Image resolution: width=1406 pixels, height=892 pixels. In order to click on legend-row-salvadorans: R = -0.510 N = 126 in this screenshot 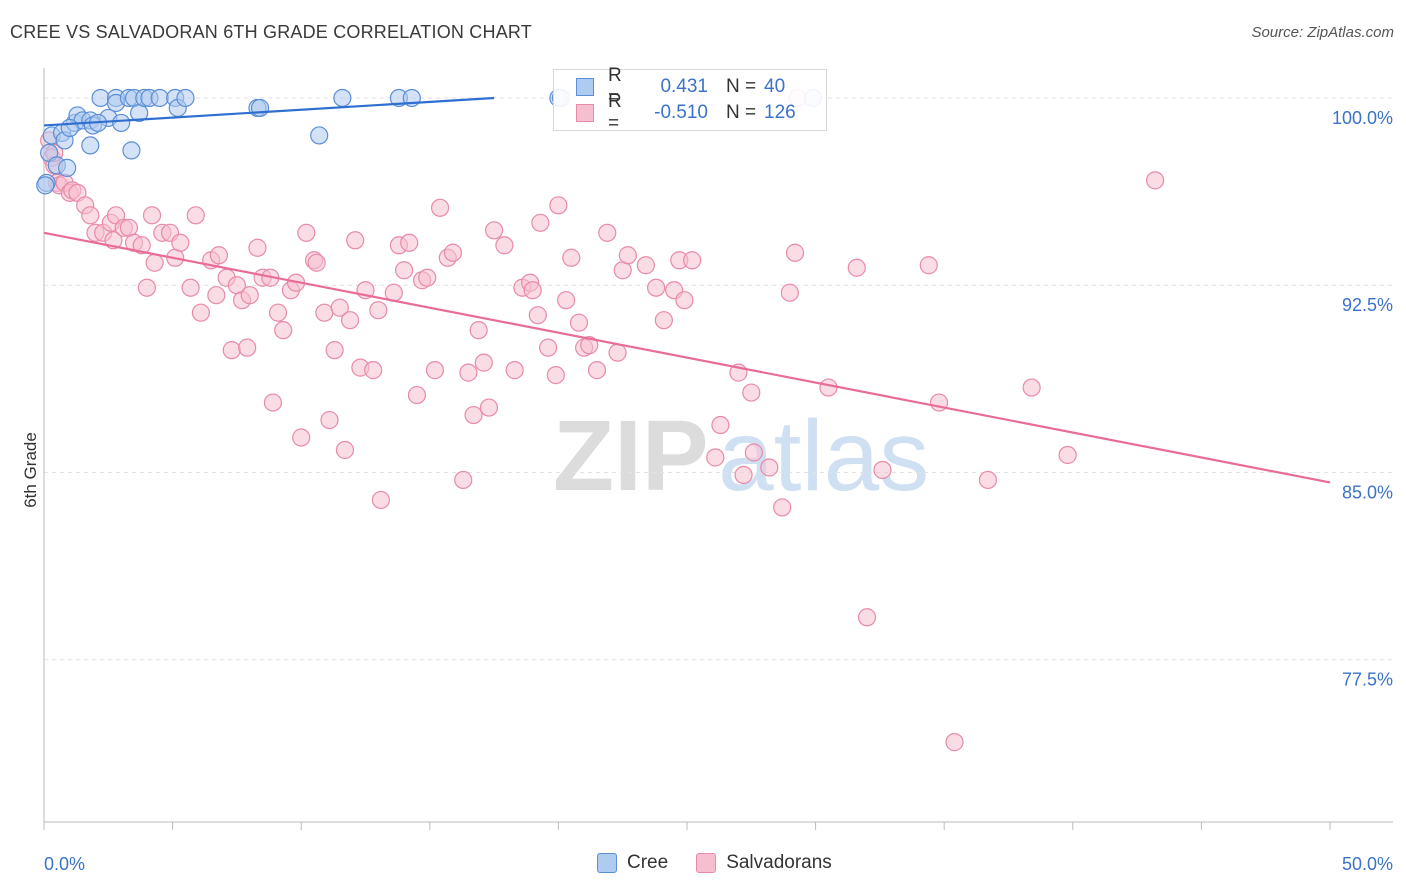, I will do `click(686, 112)`.